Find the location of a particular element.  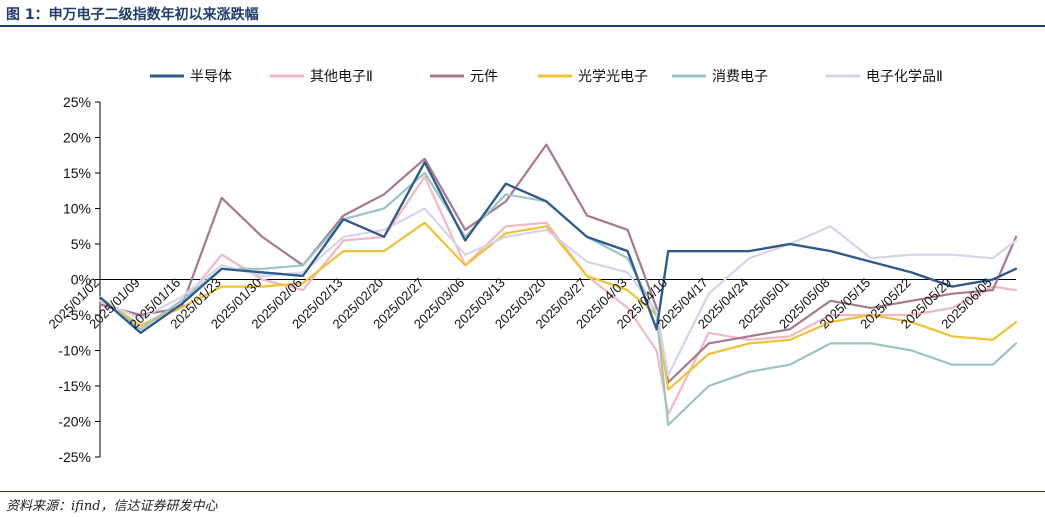

legend-label-4: 消费电子 is located at coordinates (740, 77).